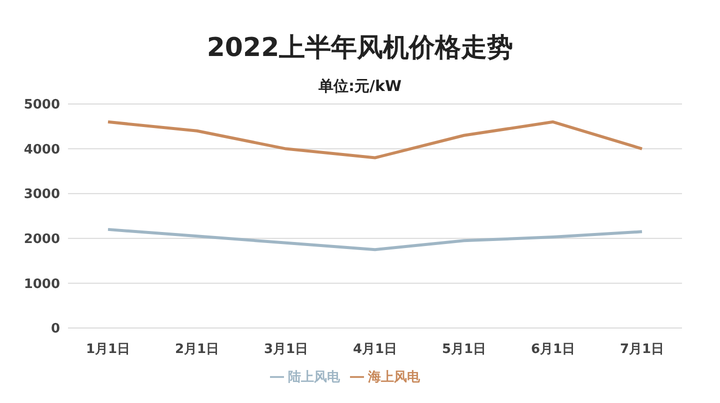 The image size is (720, 403). Describe the element at coordinates (360, 86) in the screenshot. I see `chart-subtitle: 单位:元/kW` at that location.